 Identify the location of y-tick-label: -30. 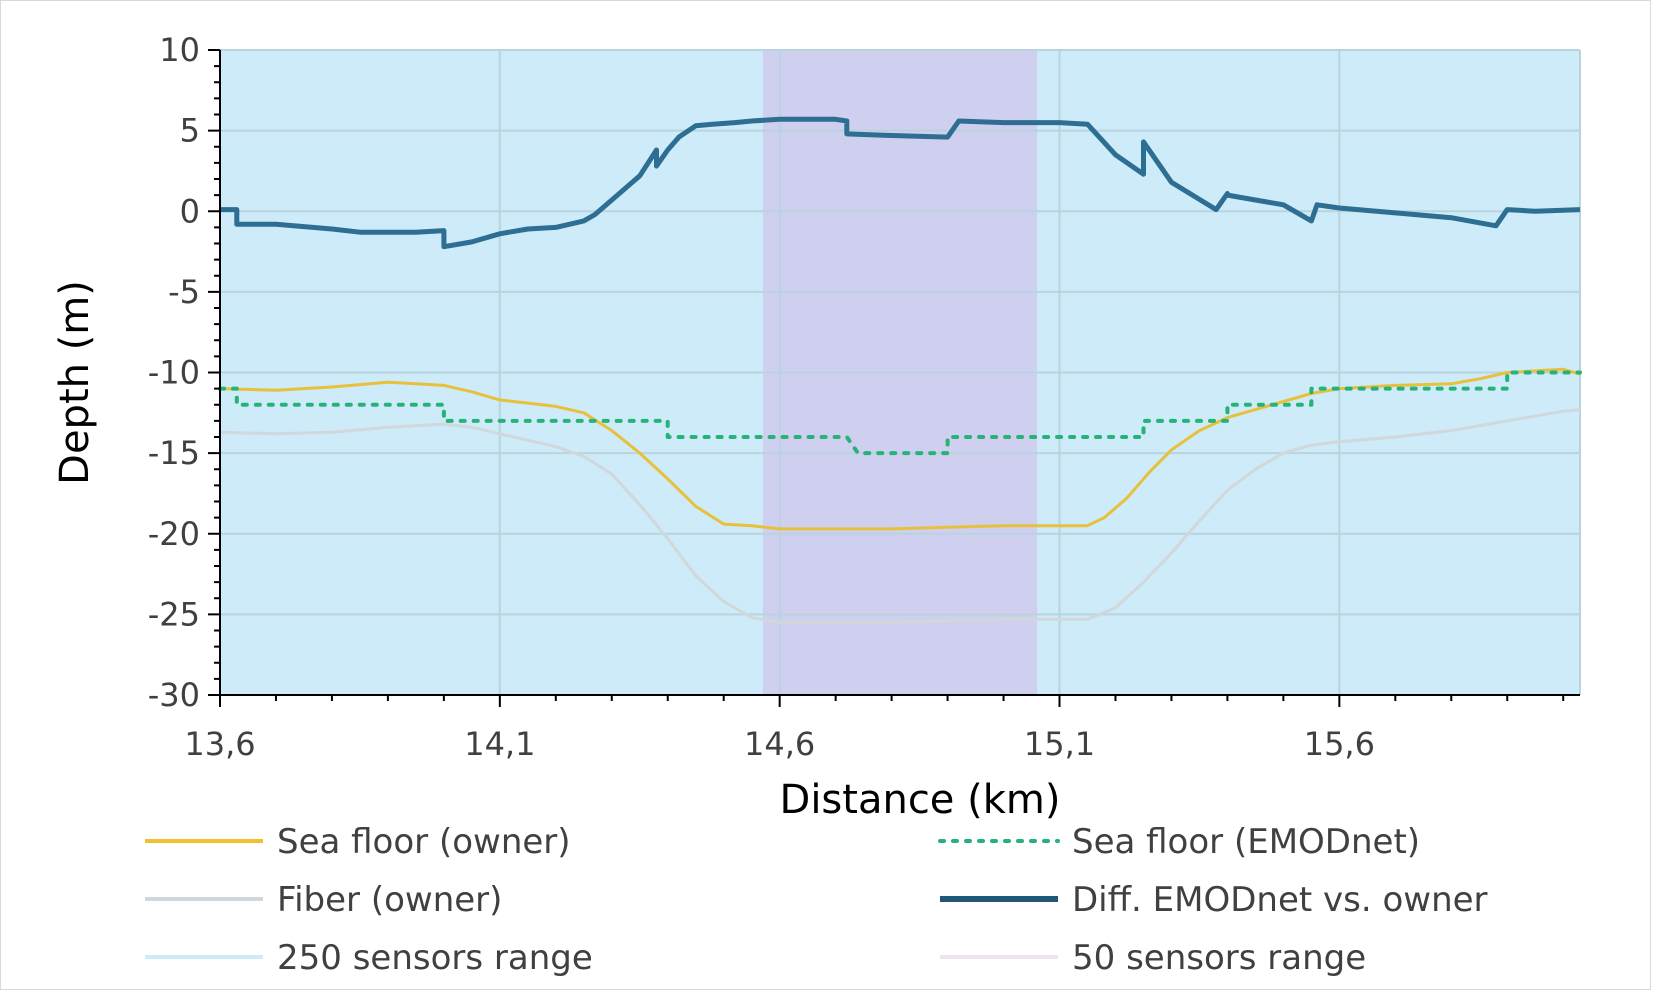
(174, 695).